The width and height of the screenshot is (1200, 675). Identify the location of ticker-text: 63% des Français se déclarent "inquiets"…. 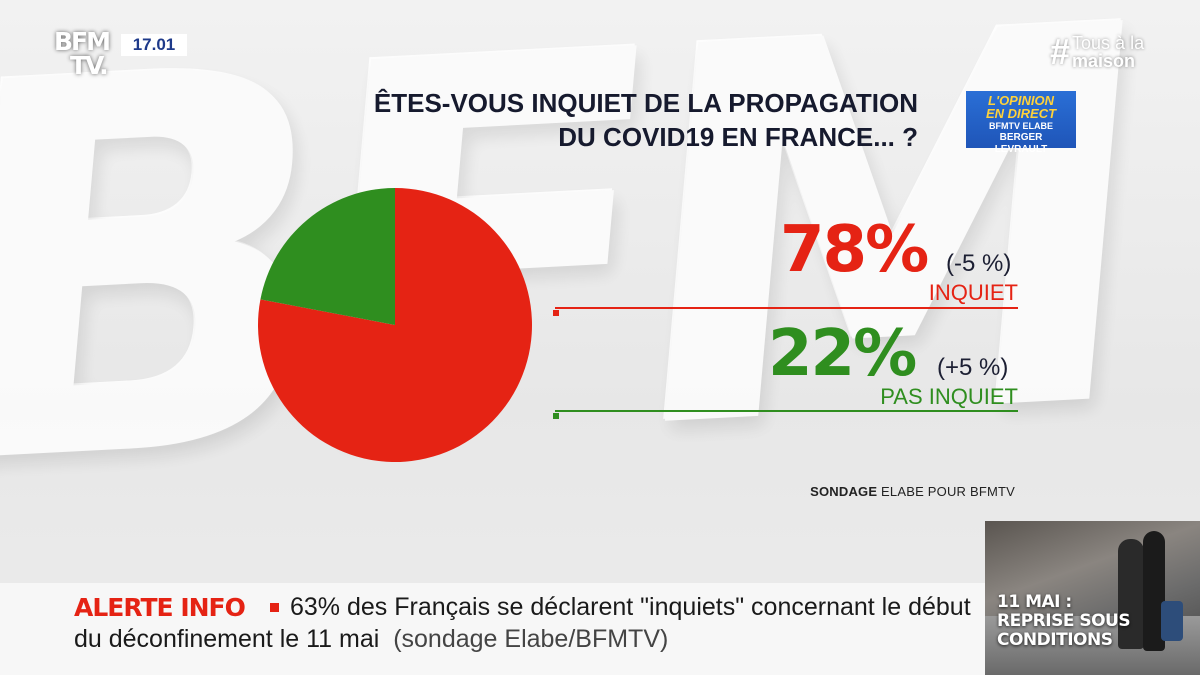
(526, 623).